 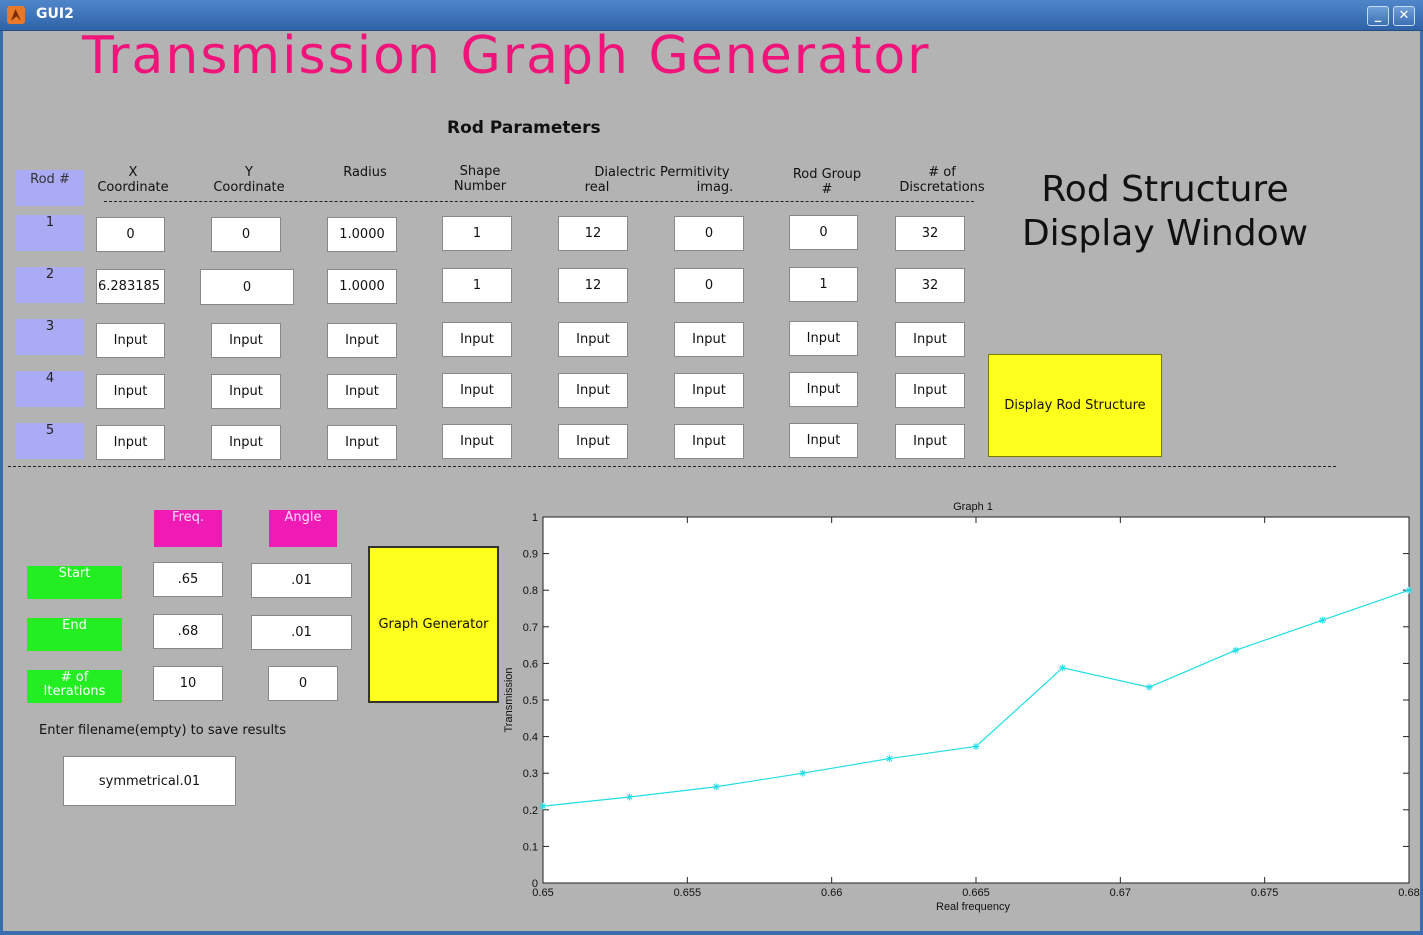 What do you see at coordinates (362, 442) in the screenshot?
I see `rod5-radius-input: Input` at bounding box center [362, 442].